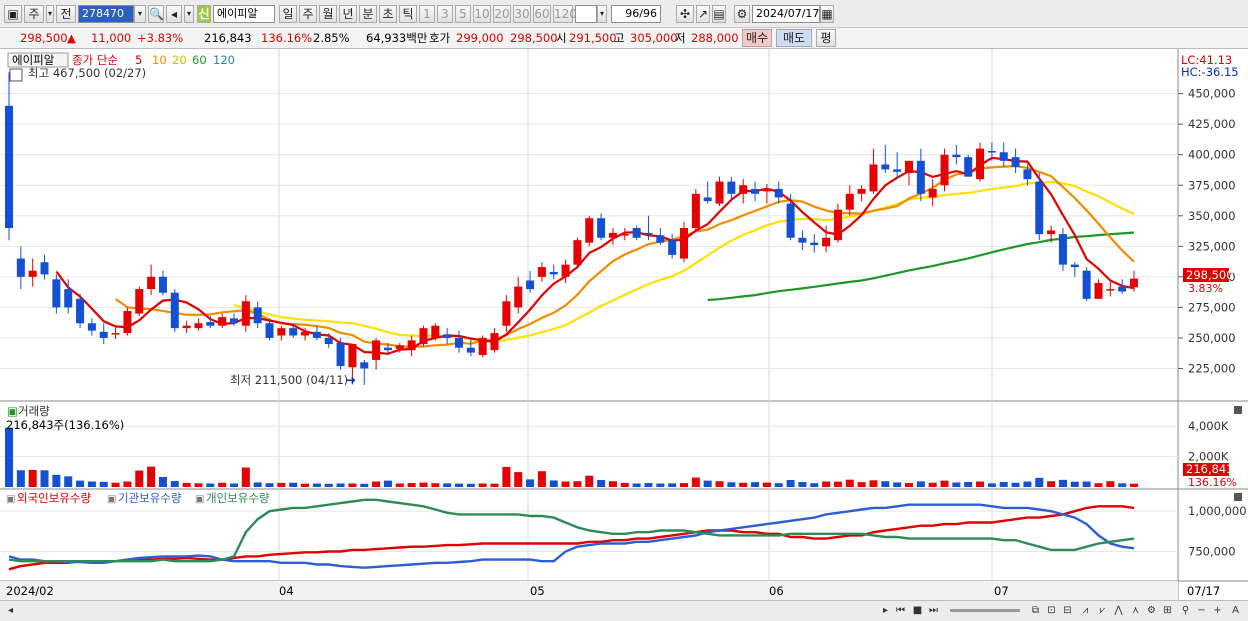 This screenshot has width=1248, height=621. I want to click on auto-scale-icon: A, so click(1235, 610).